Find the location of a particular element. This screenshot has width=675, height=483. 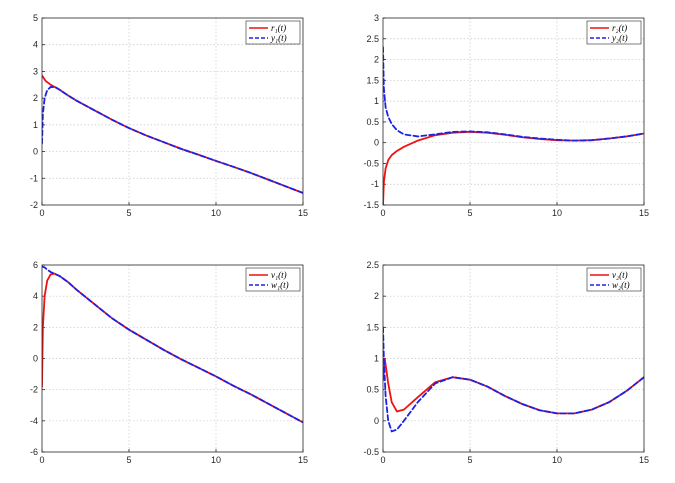

legend-label: w₂(t) is located at coordinates (621, 285).